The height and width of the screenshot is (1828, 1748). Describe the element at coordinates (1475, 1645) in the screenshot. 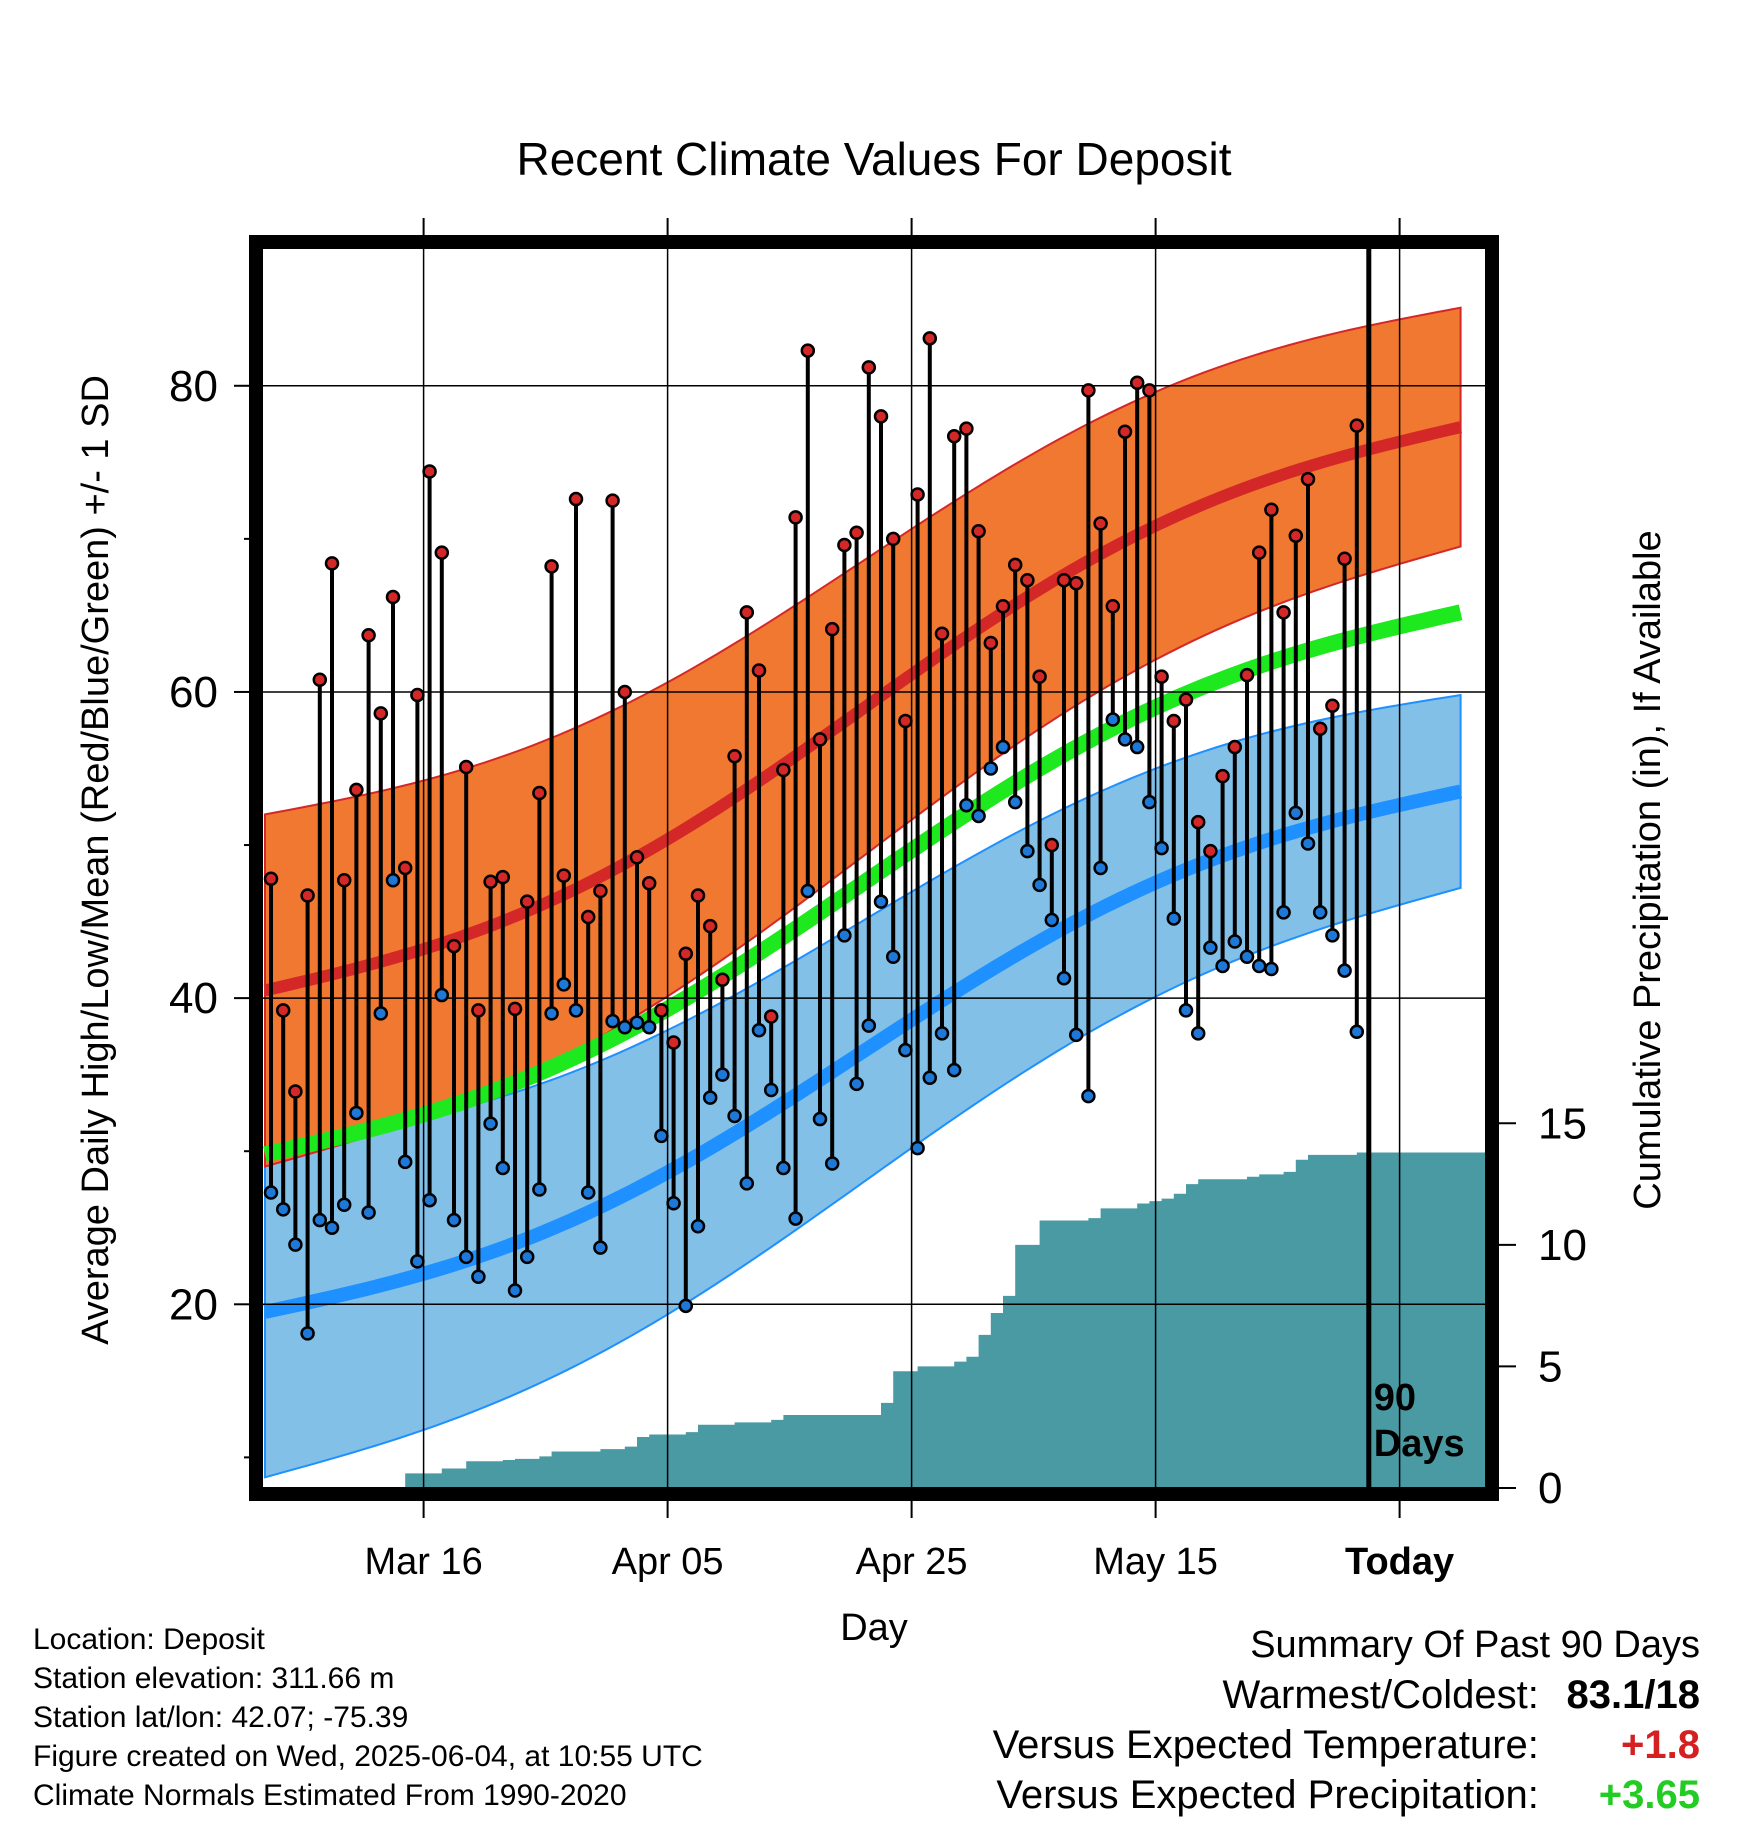

I see `summary-title: Summary Of Past 90 Days` at that location.